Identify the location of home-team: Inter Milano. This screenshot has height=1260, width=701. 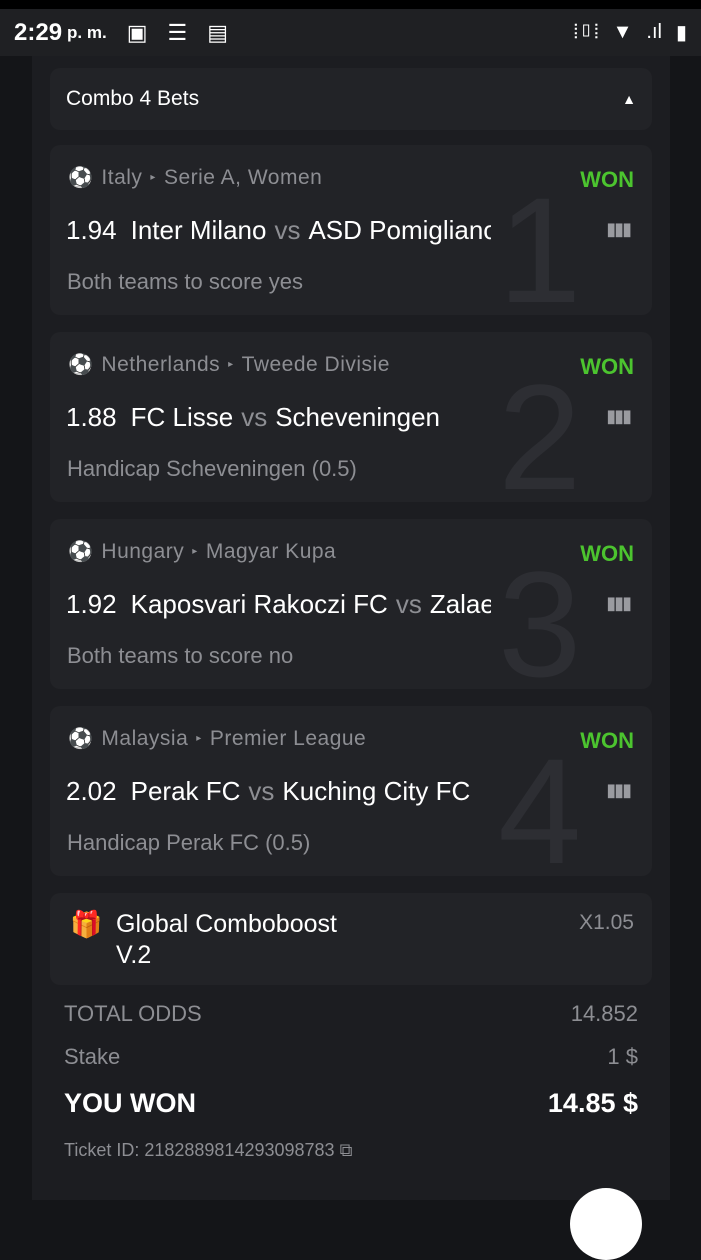
(198, 230).